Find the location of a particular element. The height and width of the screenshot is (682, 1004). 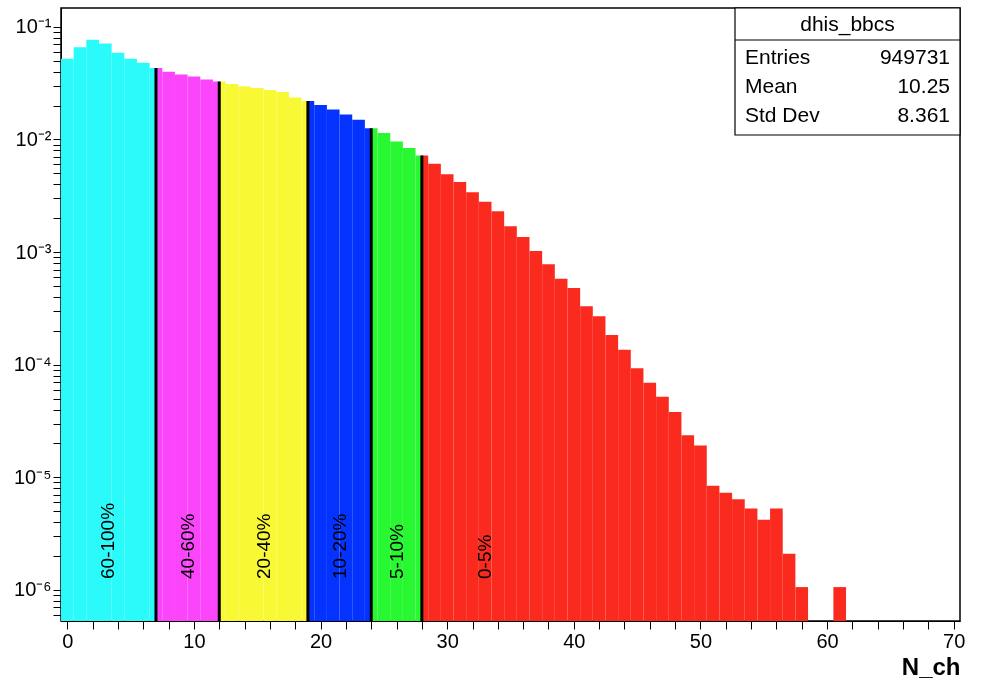

annotation: 949731 is located at coordinates (914, 56).